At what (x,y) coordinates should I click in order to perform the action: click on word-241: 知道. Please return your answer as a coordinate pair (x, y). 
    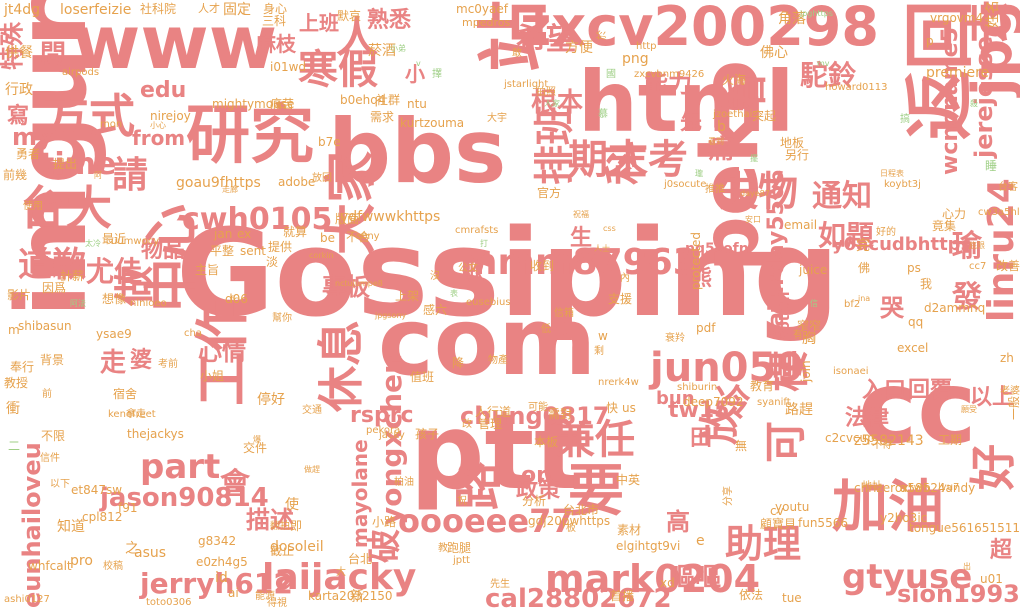
    Looking at the image, I should click on (71, 527).